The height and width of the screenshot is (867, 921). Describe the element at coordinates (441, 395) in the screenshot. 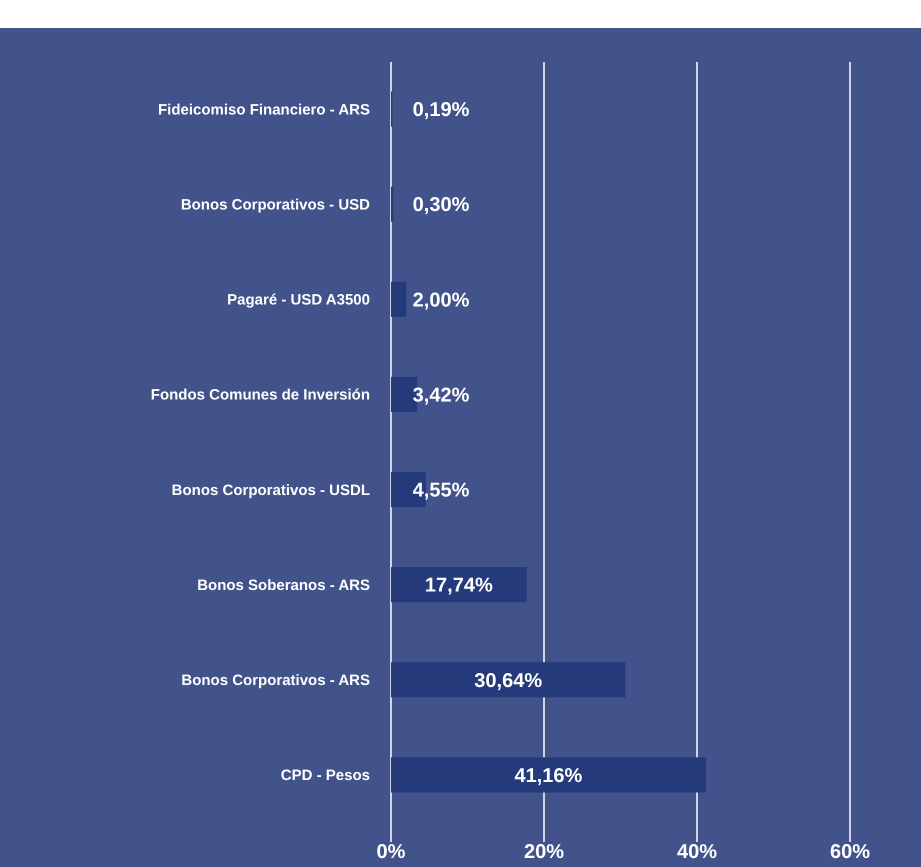

I see `data-label: 3,42%` at that location.